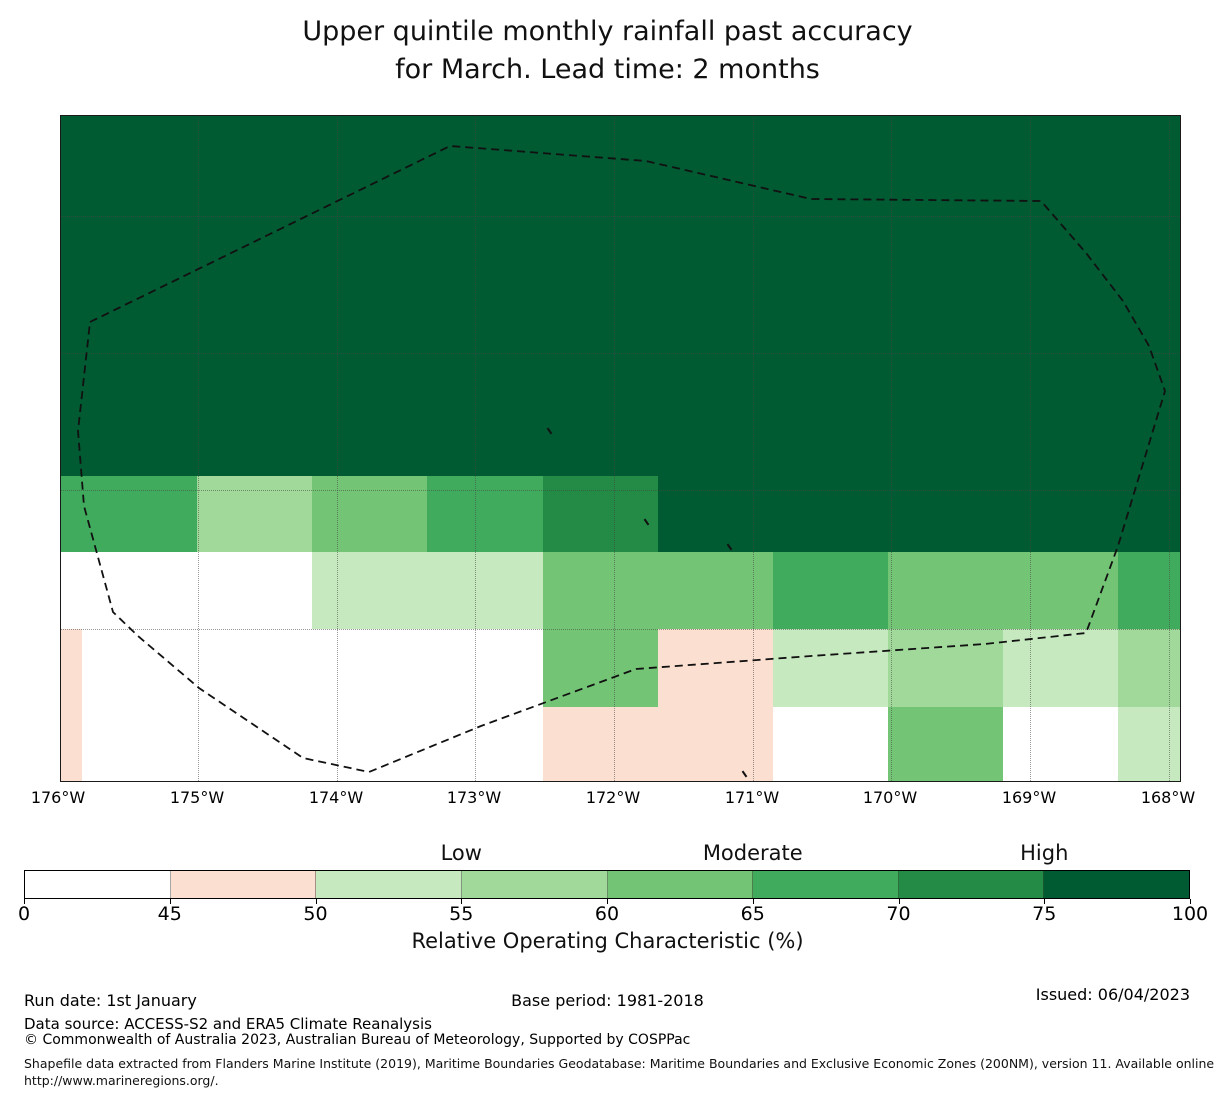  What do you see at coordinates (336, 797) in the screenshot?
I see `x-tick-label: 174°W` at bounding box center [336, 797].